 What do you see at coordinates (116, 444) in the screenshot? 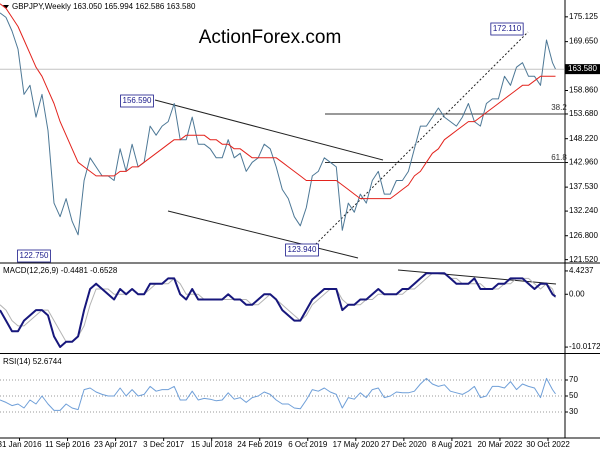
I see `x-tick-label: 23 Apr 2017` at bounding box center [116, 444].